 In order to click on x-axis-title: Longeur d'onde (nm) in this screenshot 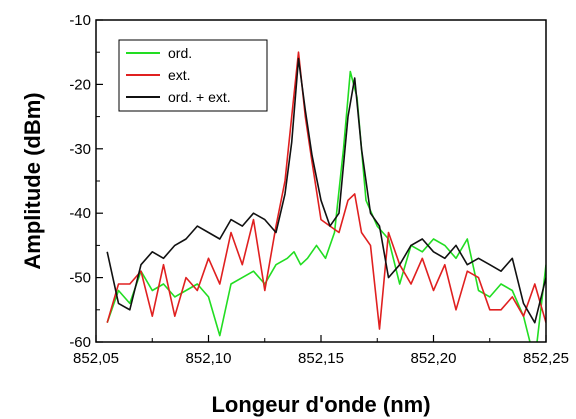, I will do `click(320, 404)`.